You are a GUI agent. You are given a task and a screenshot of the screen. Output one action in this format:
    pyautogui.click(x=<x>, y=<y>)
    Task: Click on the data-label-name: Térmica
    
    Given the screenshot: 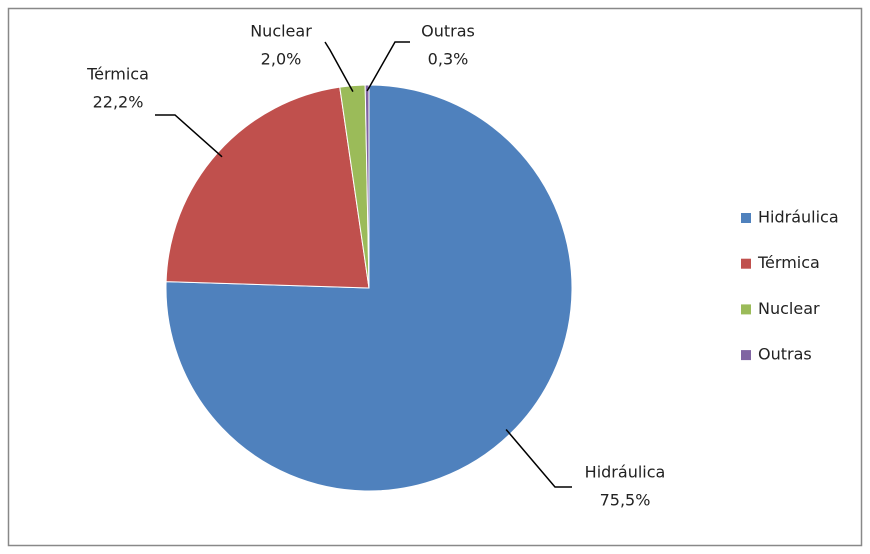 What is the action you would take?
    pyautogui.click(x=117, y=74)
    